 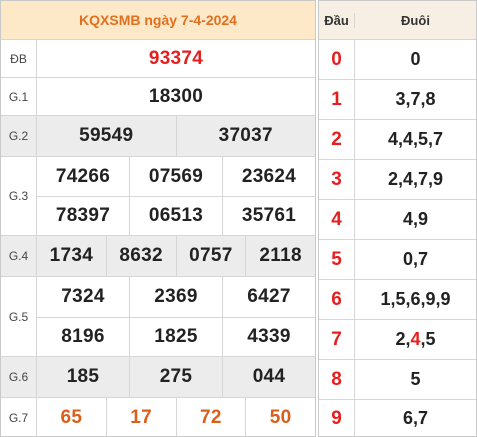 I want to click on dau-header: Đầu, so click(x=337, y=20).